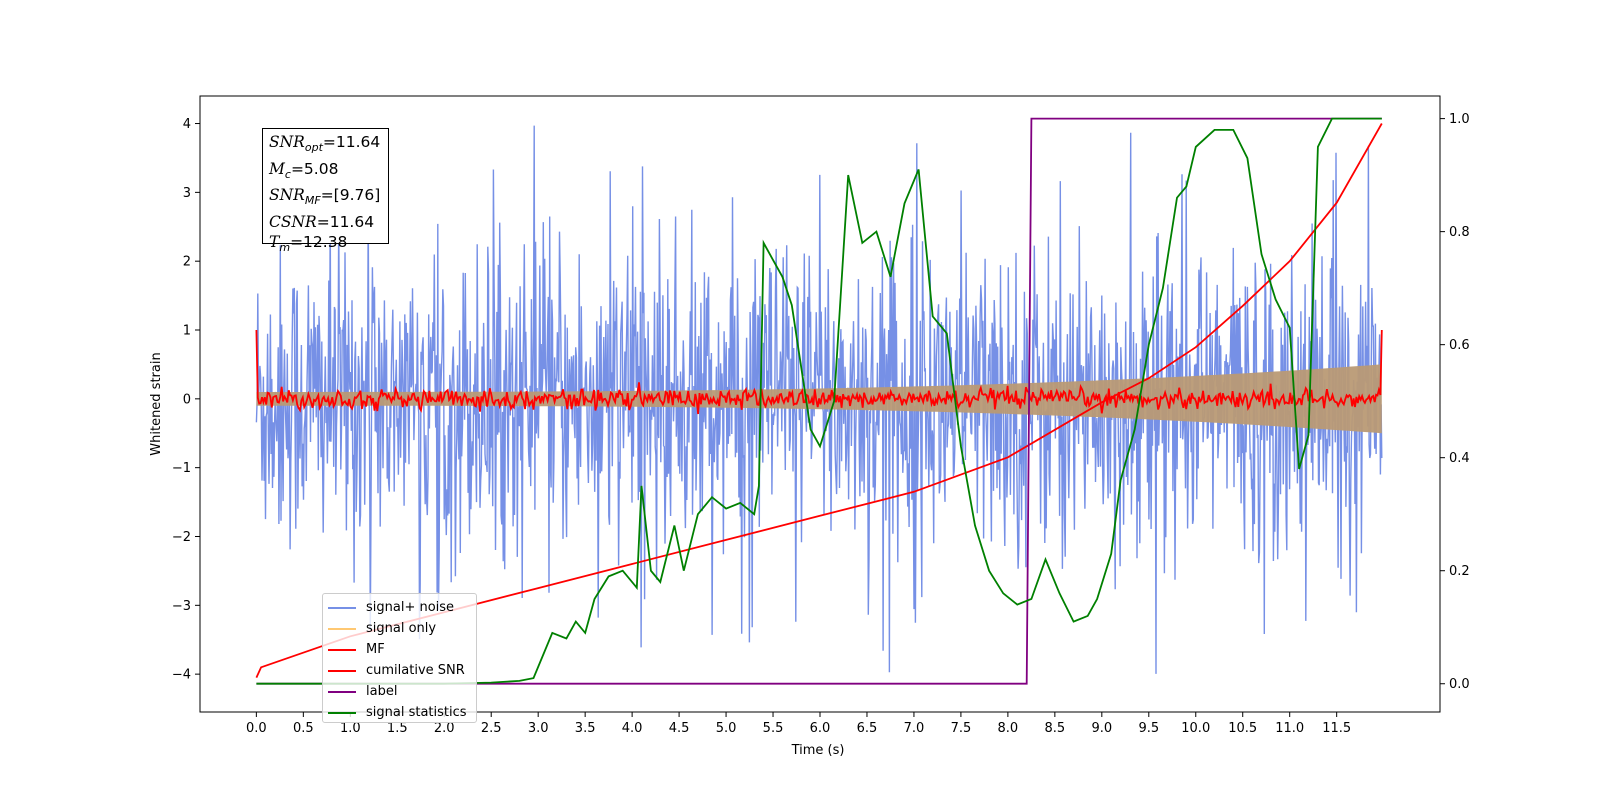  What do you see at coordinates (274, 242) in the screenshot?
I see `annotation-symbol: T` at bounding box center [274, 242].